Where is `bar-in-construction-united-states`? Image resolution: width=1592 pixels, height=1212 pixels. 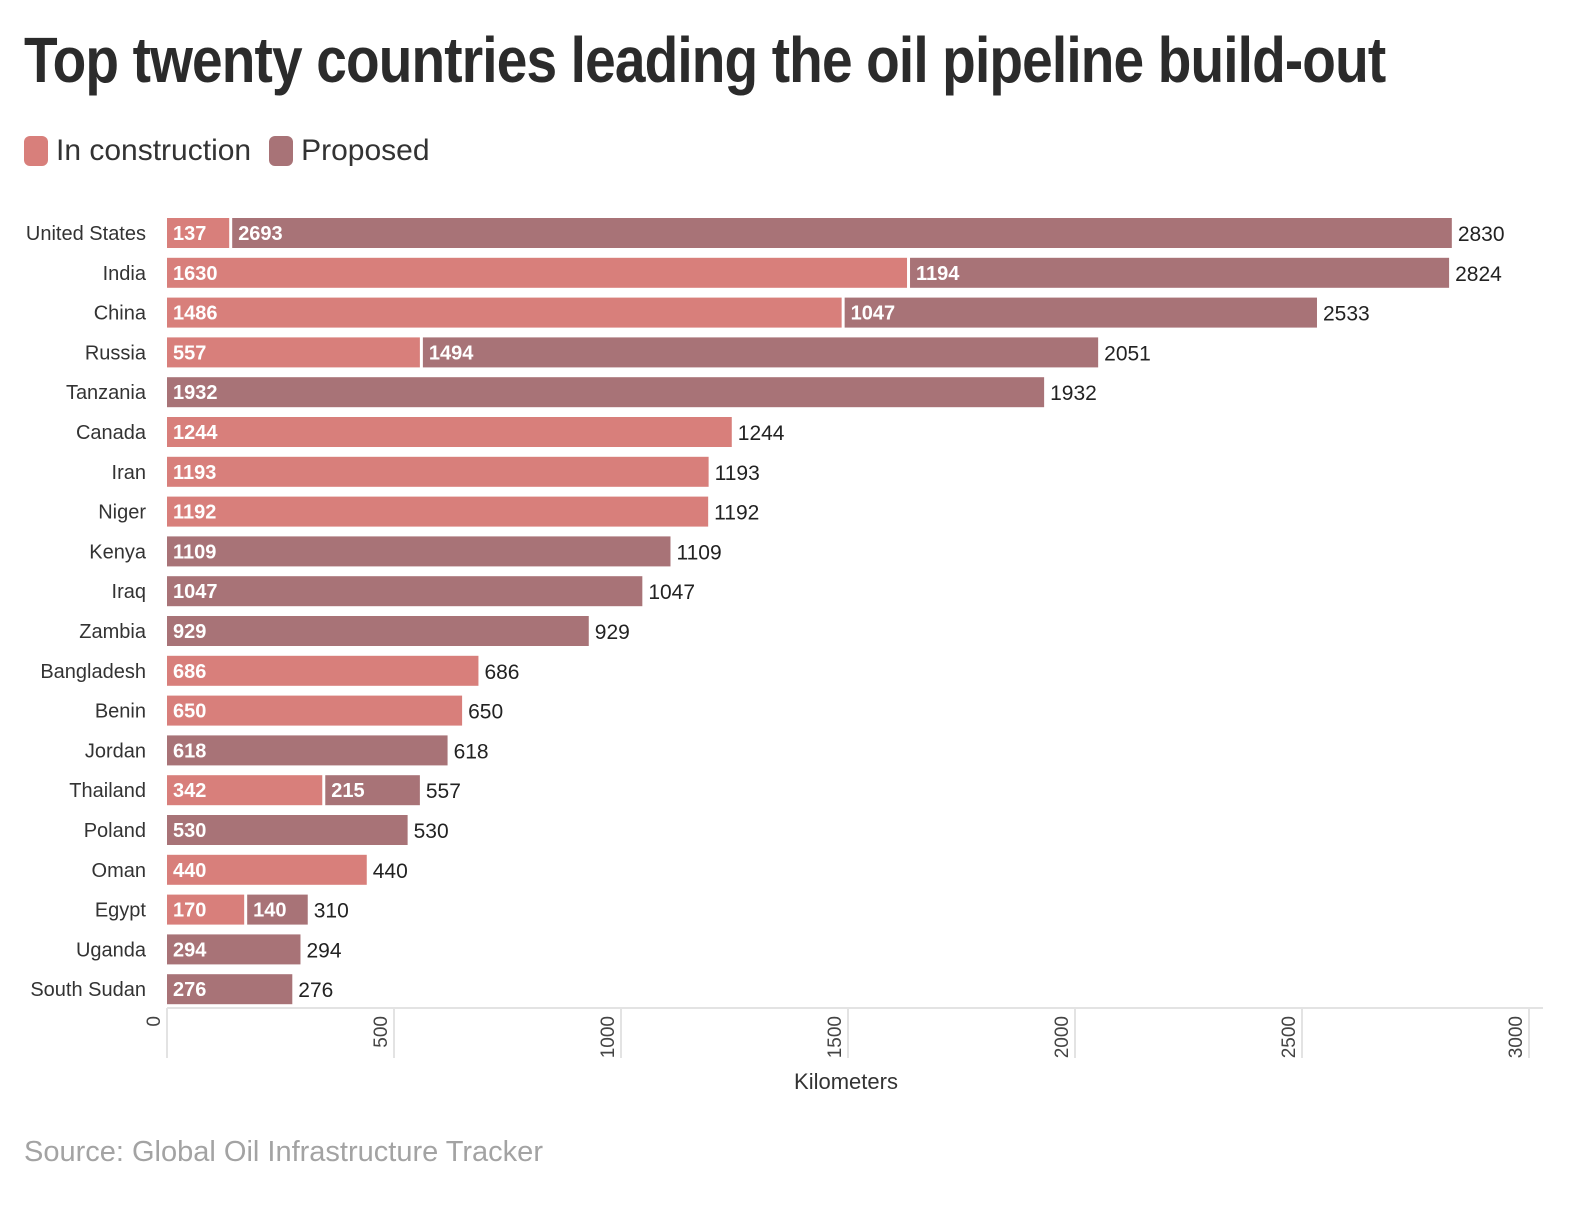
bar-in-construction-united-states is located at coordinates (198, 233).